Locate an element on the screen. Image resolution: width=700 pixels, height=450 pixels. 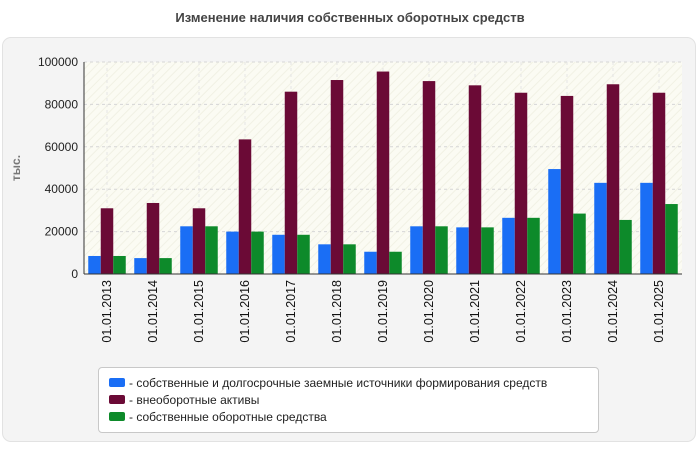
y-tick-label: 60000 is located at coordinates (62, 147).